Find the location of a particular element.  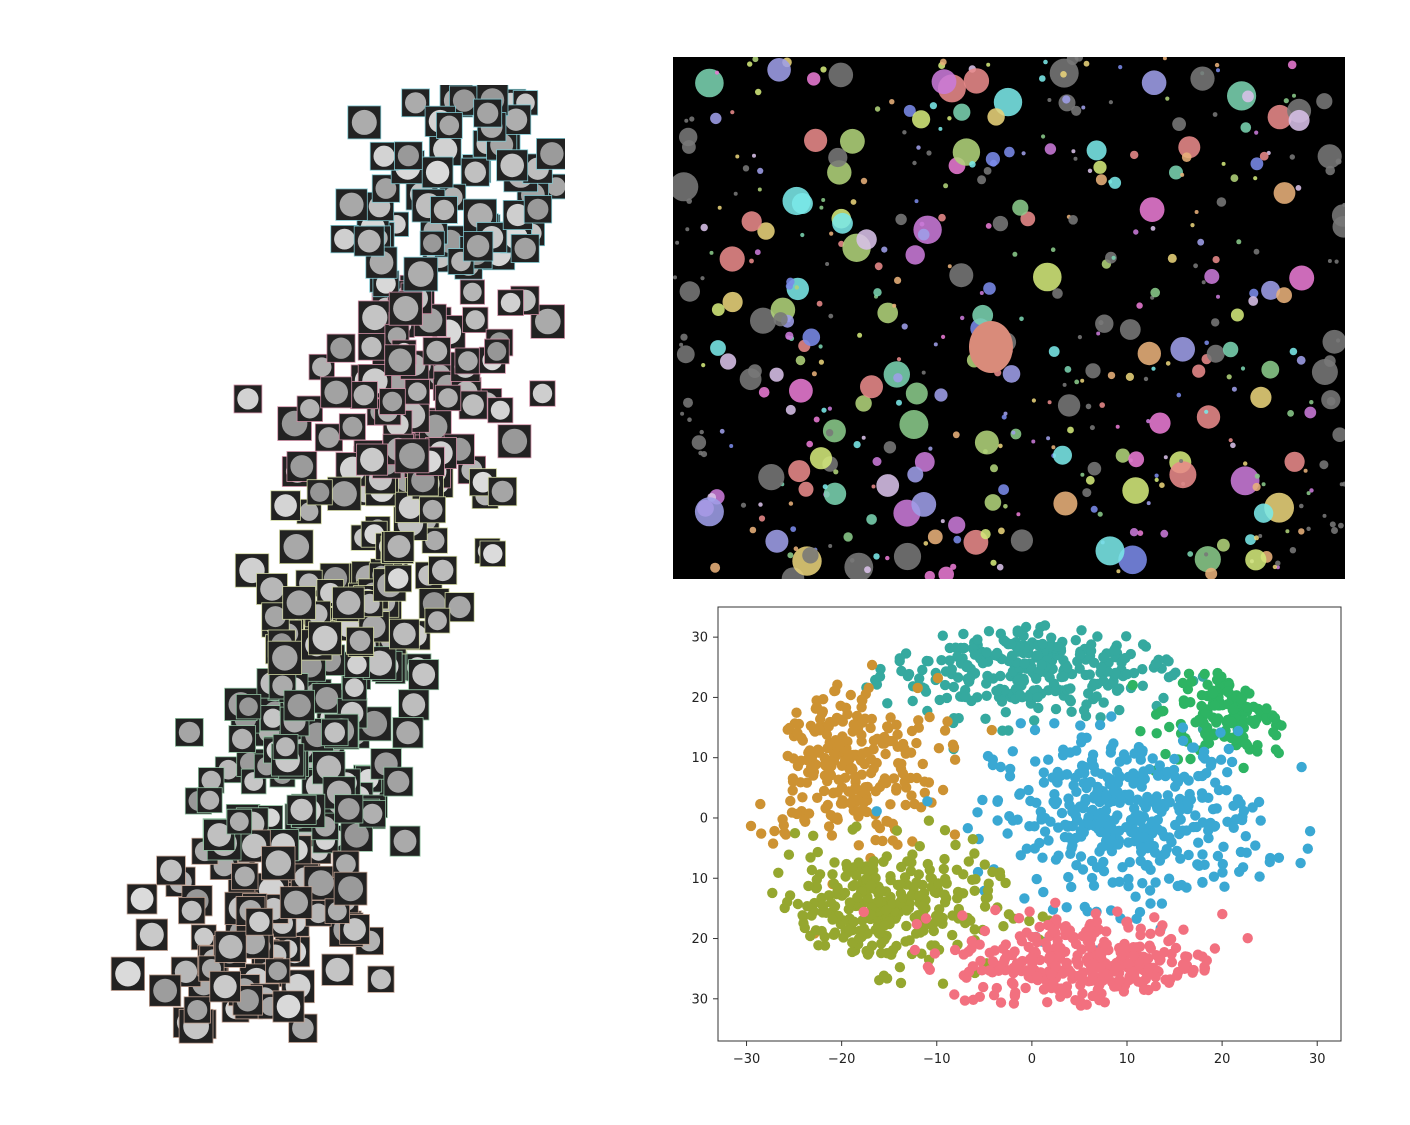

y-tick-label: −10 is located at coordinates (699, 879).